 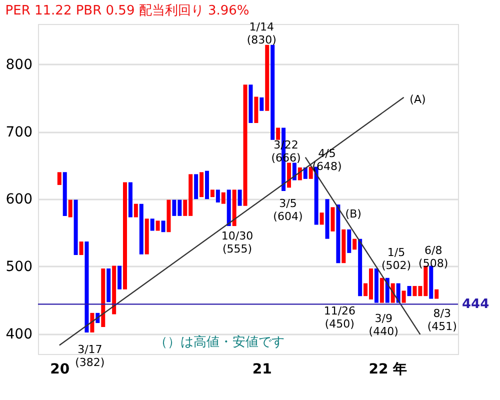 What do you see at coordinates (261, 33) in the screenshot?
I see `annotation: 1/14 (830)` at bounding box center [261, 33].